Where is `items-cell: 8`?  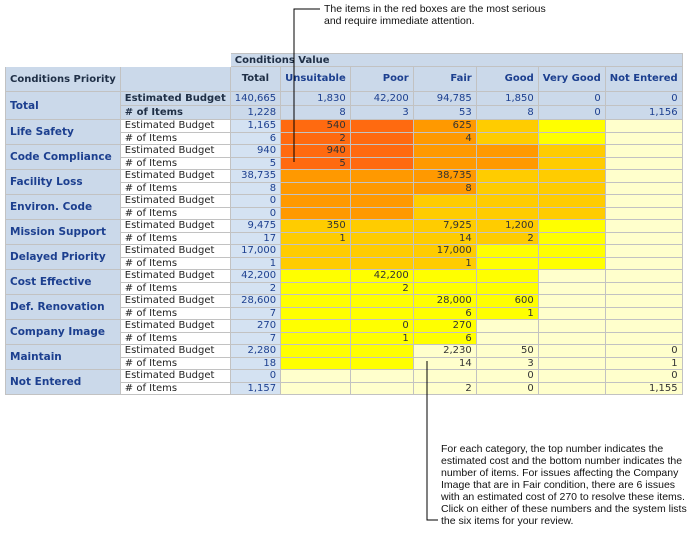
items-cell: 8 is located at coordinates (255, 188).